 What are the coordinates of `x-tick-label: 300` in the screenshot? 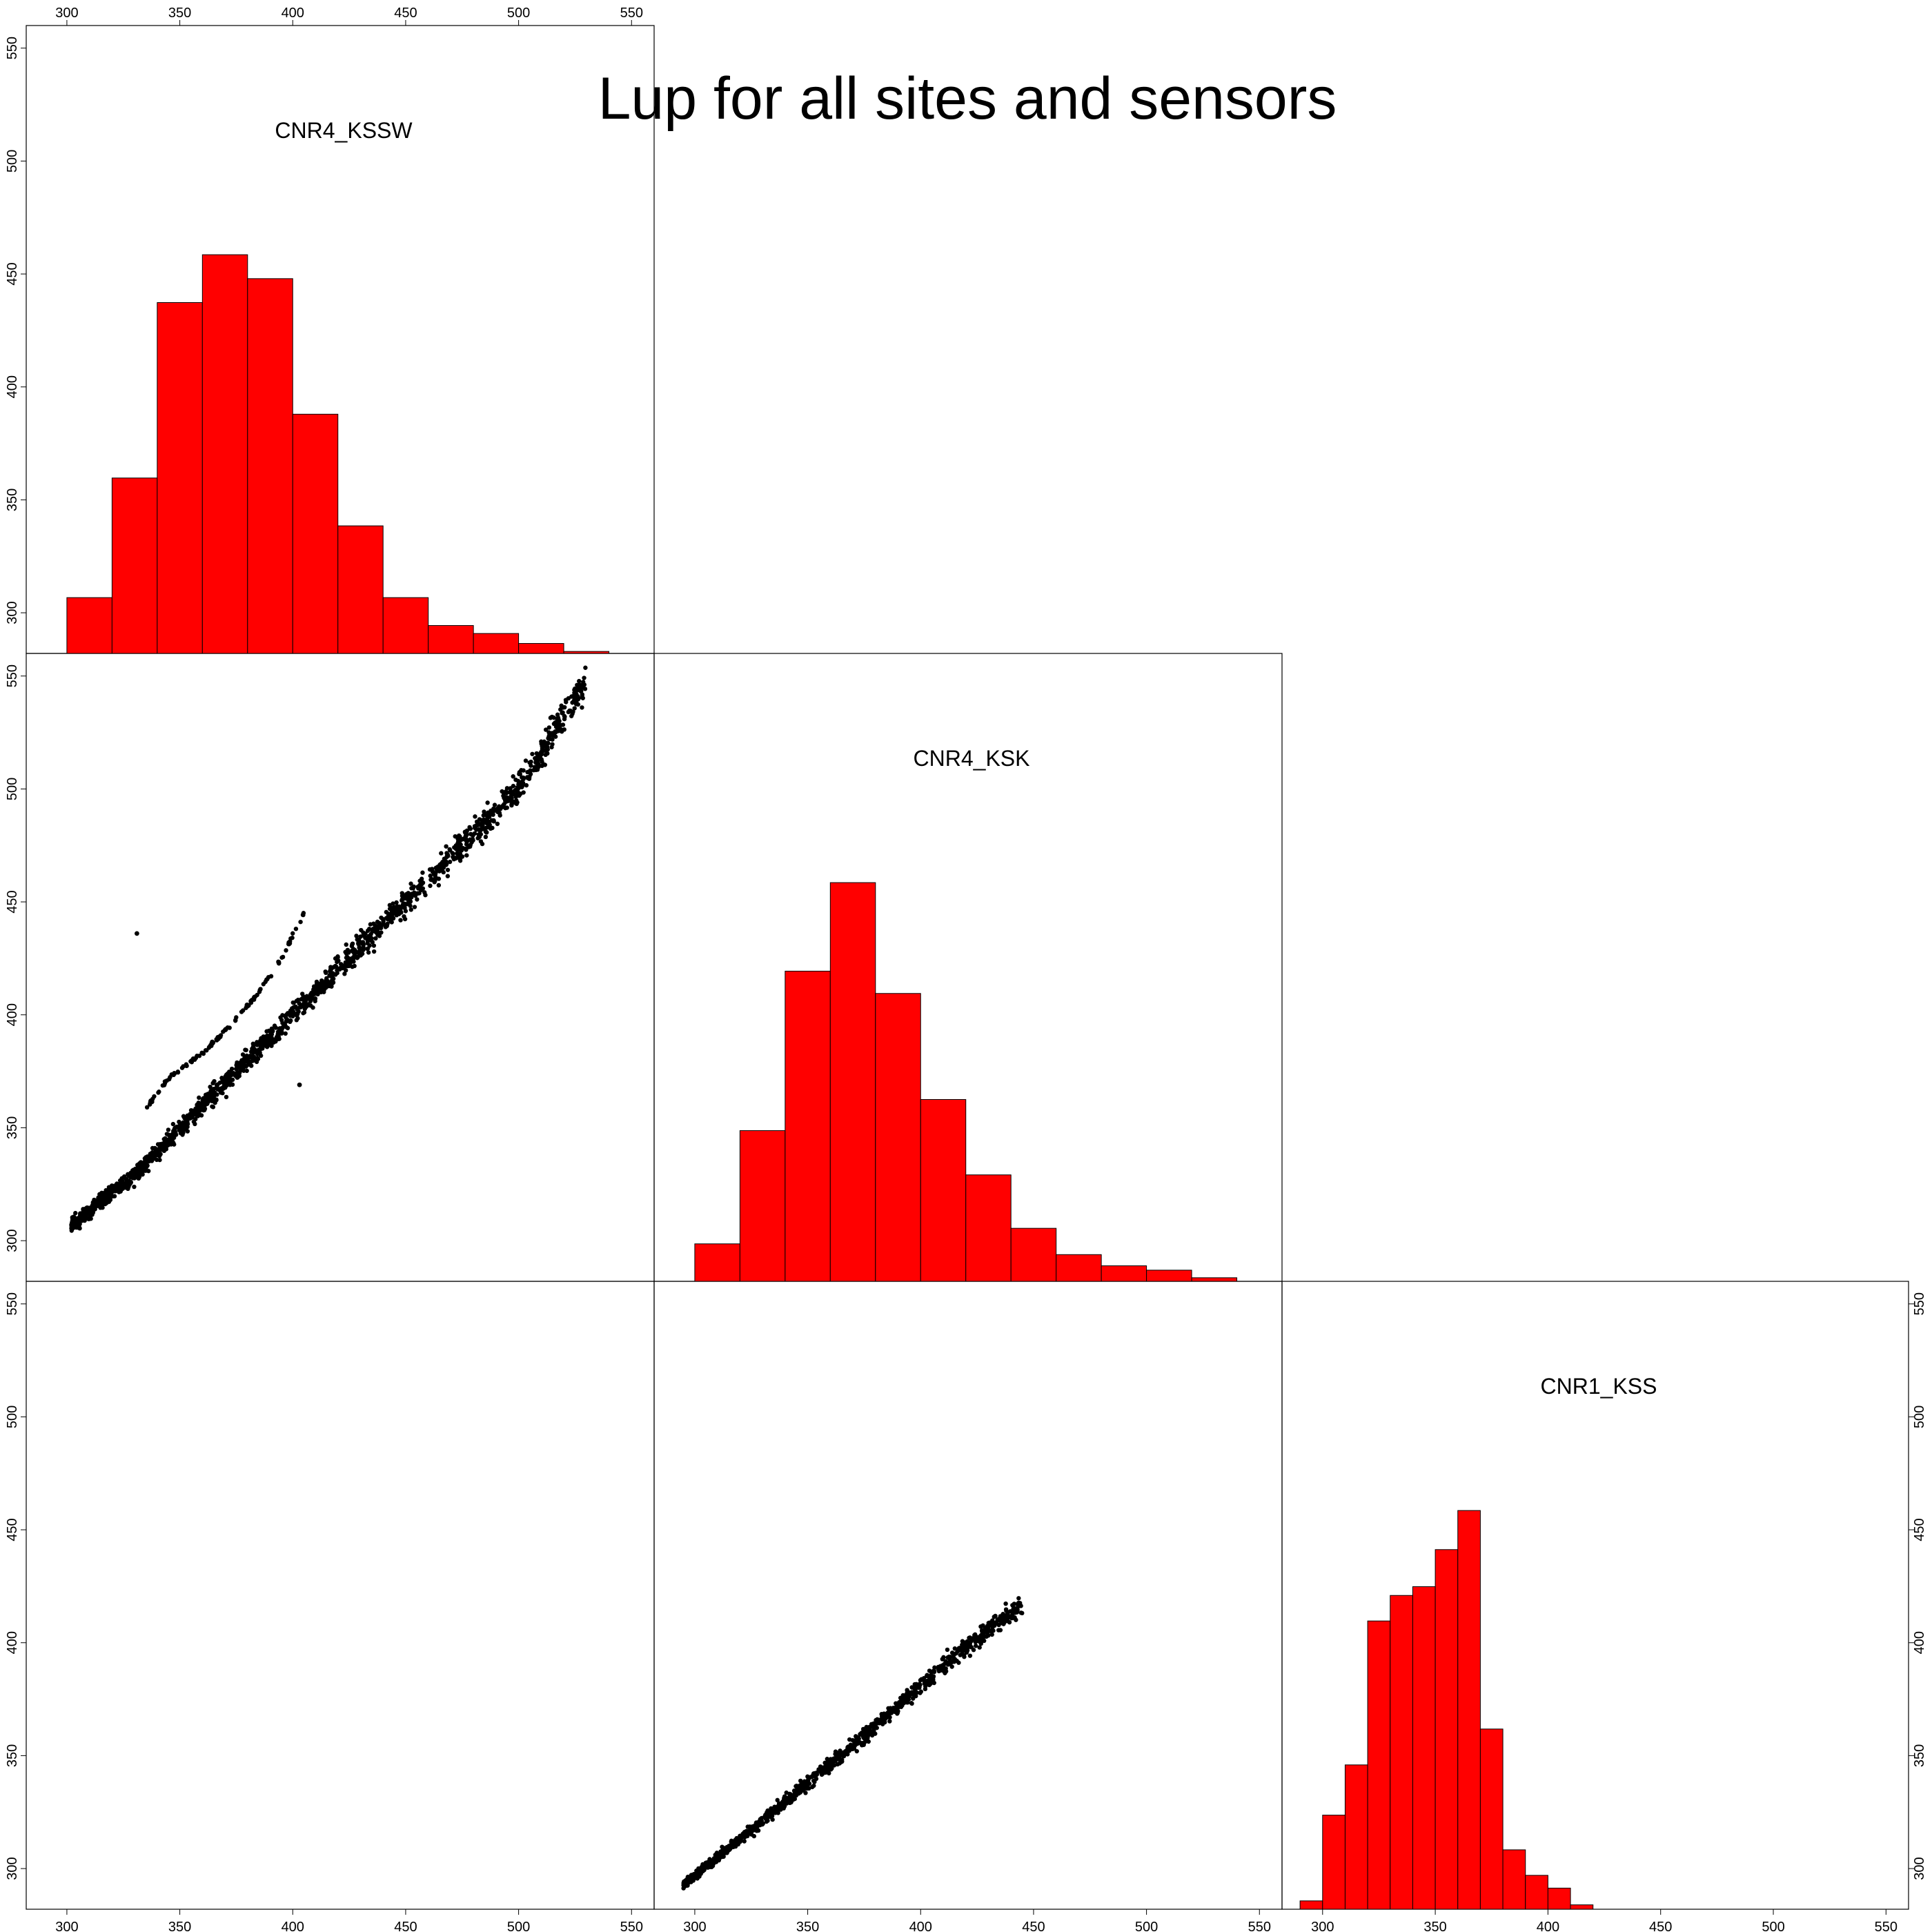 It's located at (1322, 1926).